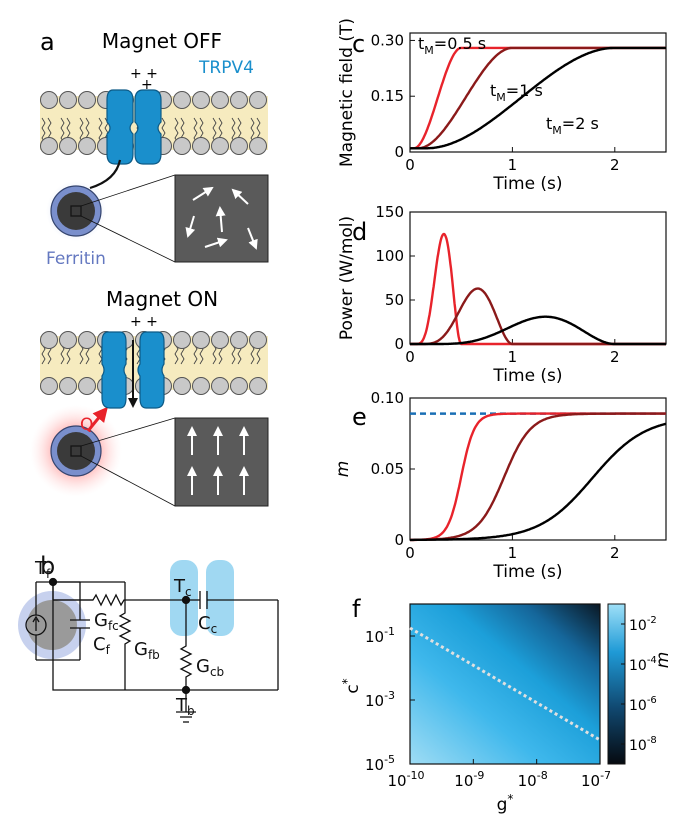  Describe the element at coordinates (405, 779) in the screenshot. I see `x-tick-label: 10⁻¹⁰` at that location.